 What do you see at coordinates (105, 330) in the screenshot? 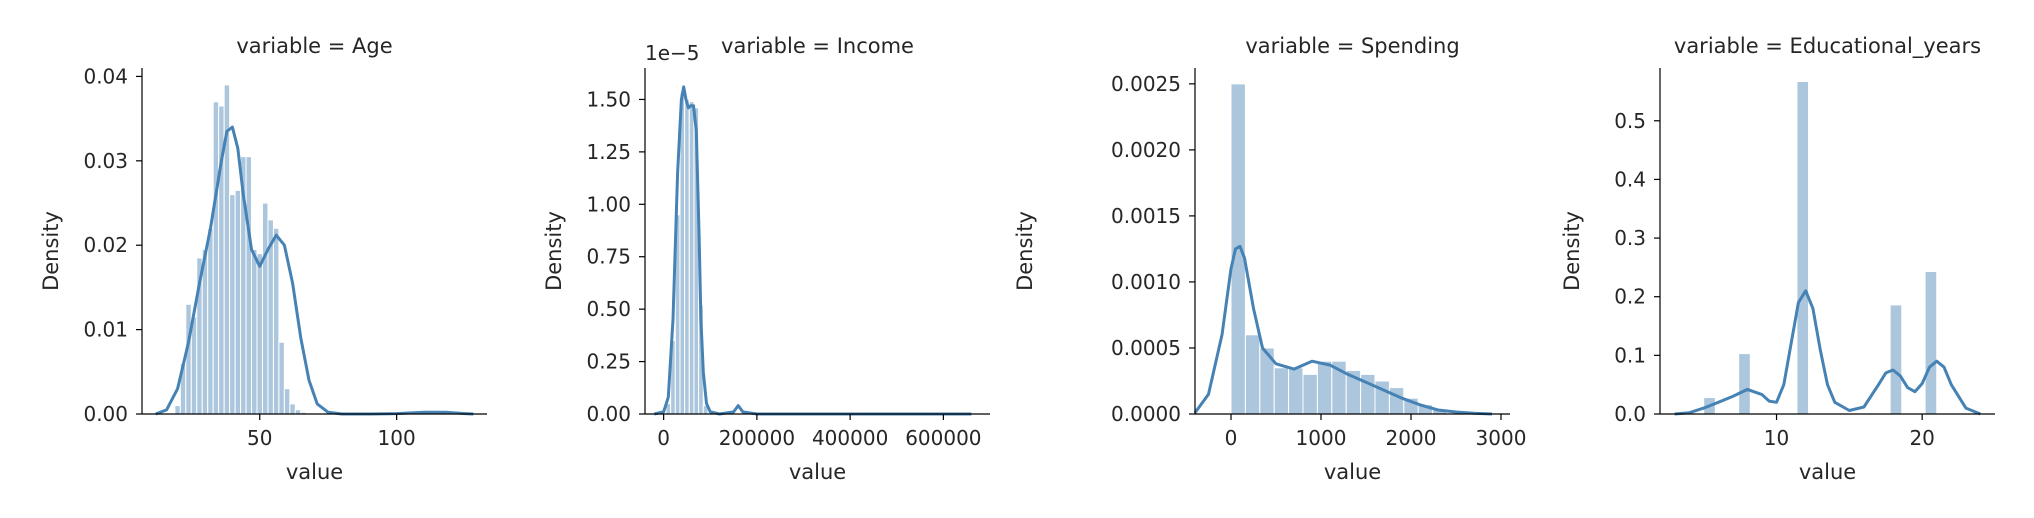
I see `y-tick-label: 0.01` at bounding box center [105, 330].